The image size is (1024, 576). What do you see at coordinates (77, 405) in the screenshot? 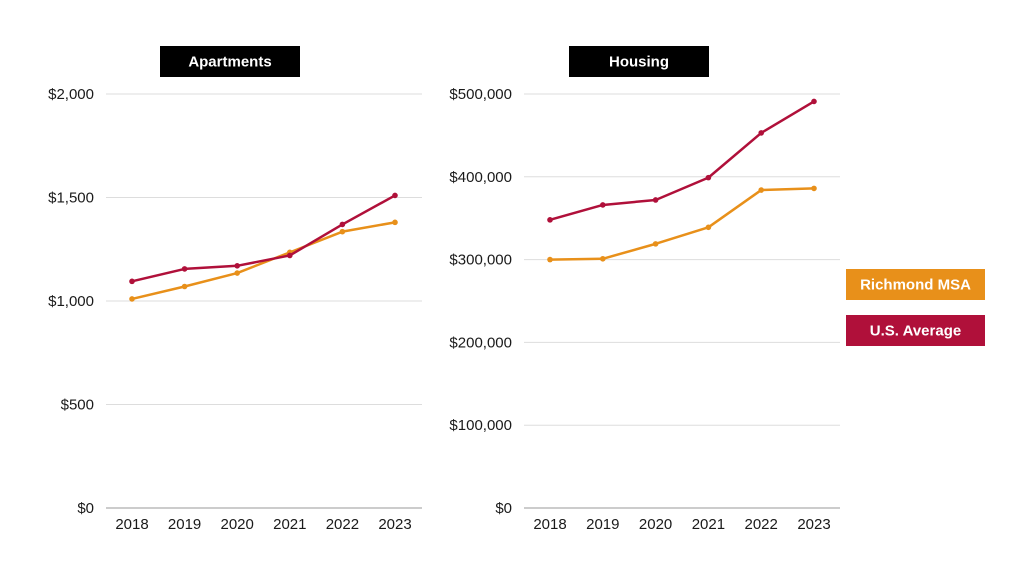
I see `y-tick-label: $500` at bounding box center [77, 405].